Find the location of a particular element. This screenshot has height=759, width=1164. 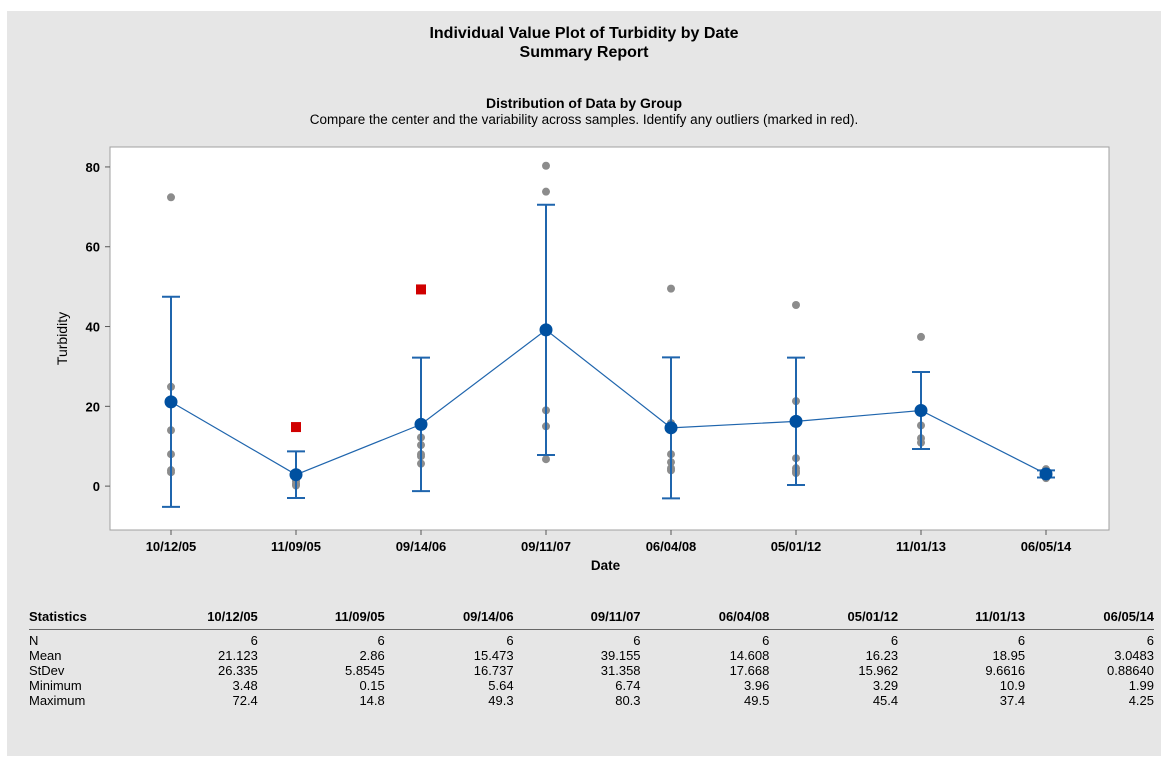

table-cell: 45.4 is located at coordinates (885, 700).